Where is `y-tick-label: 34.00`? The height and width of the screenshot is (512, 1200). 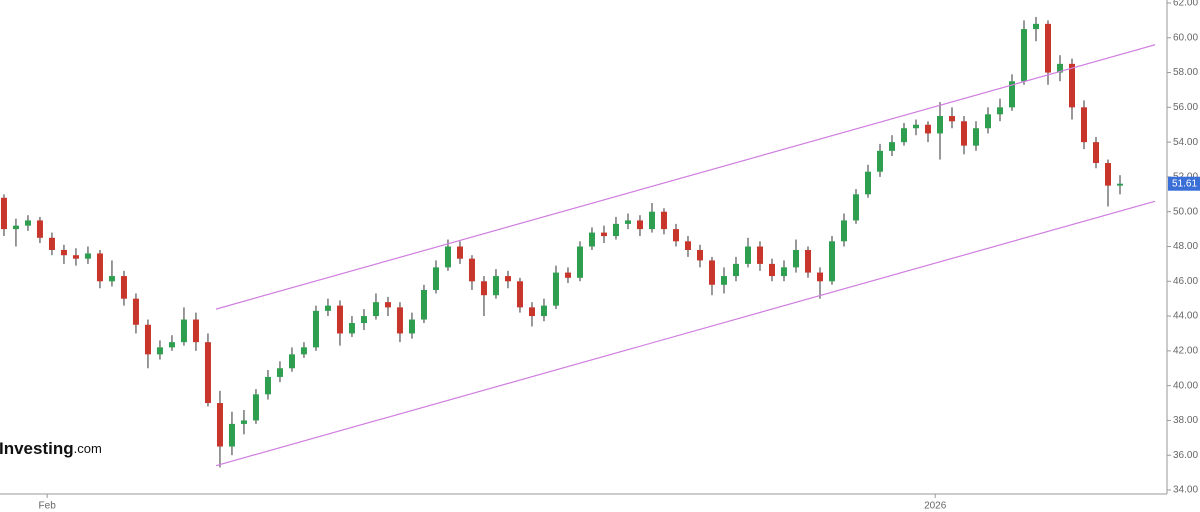 y-tick-label: 34.00 is located at coordinates (1185, 490).